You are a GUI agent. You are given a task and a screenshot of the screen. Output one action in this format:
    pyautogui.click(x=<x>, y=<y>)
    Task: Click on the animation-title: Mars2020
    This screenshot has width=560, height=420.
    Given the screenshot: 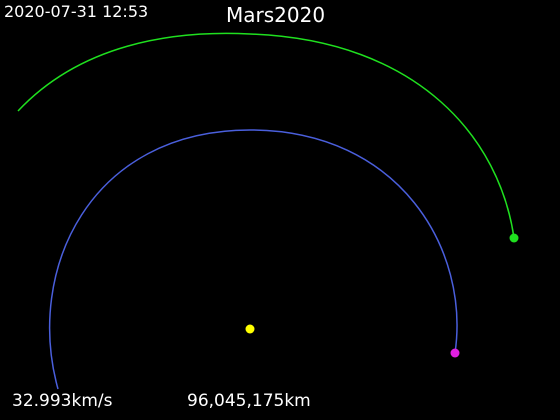 What is the action you would take?
    pyautogui.click(x=276, y=15)
    